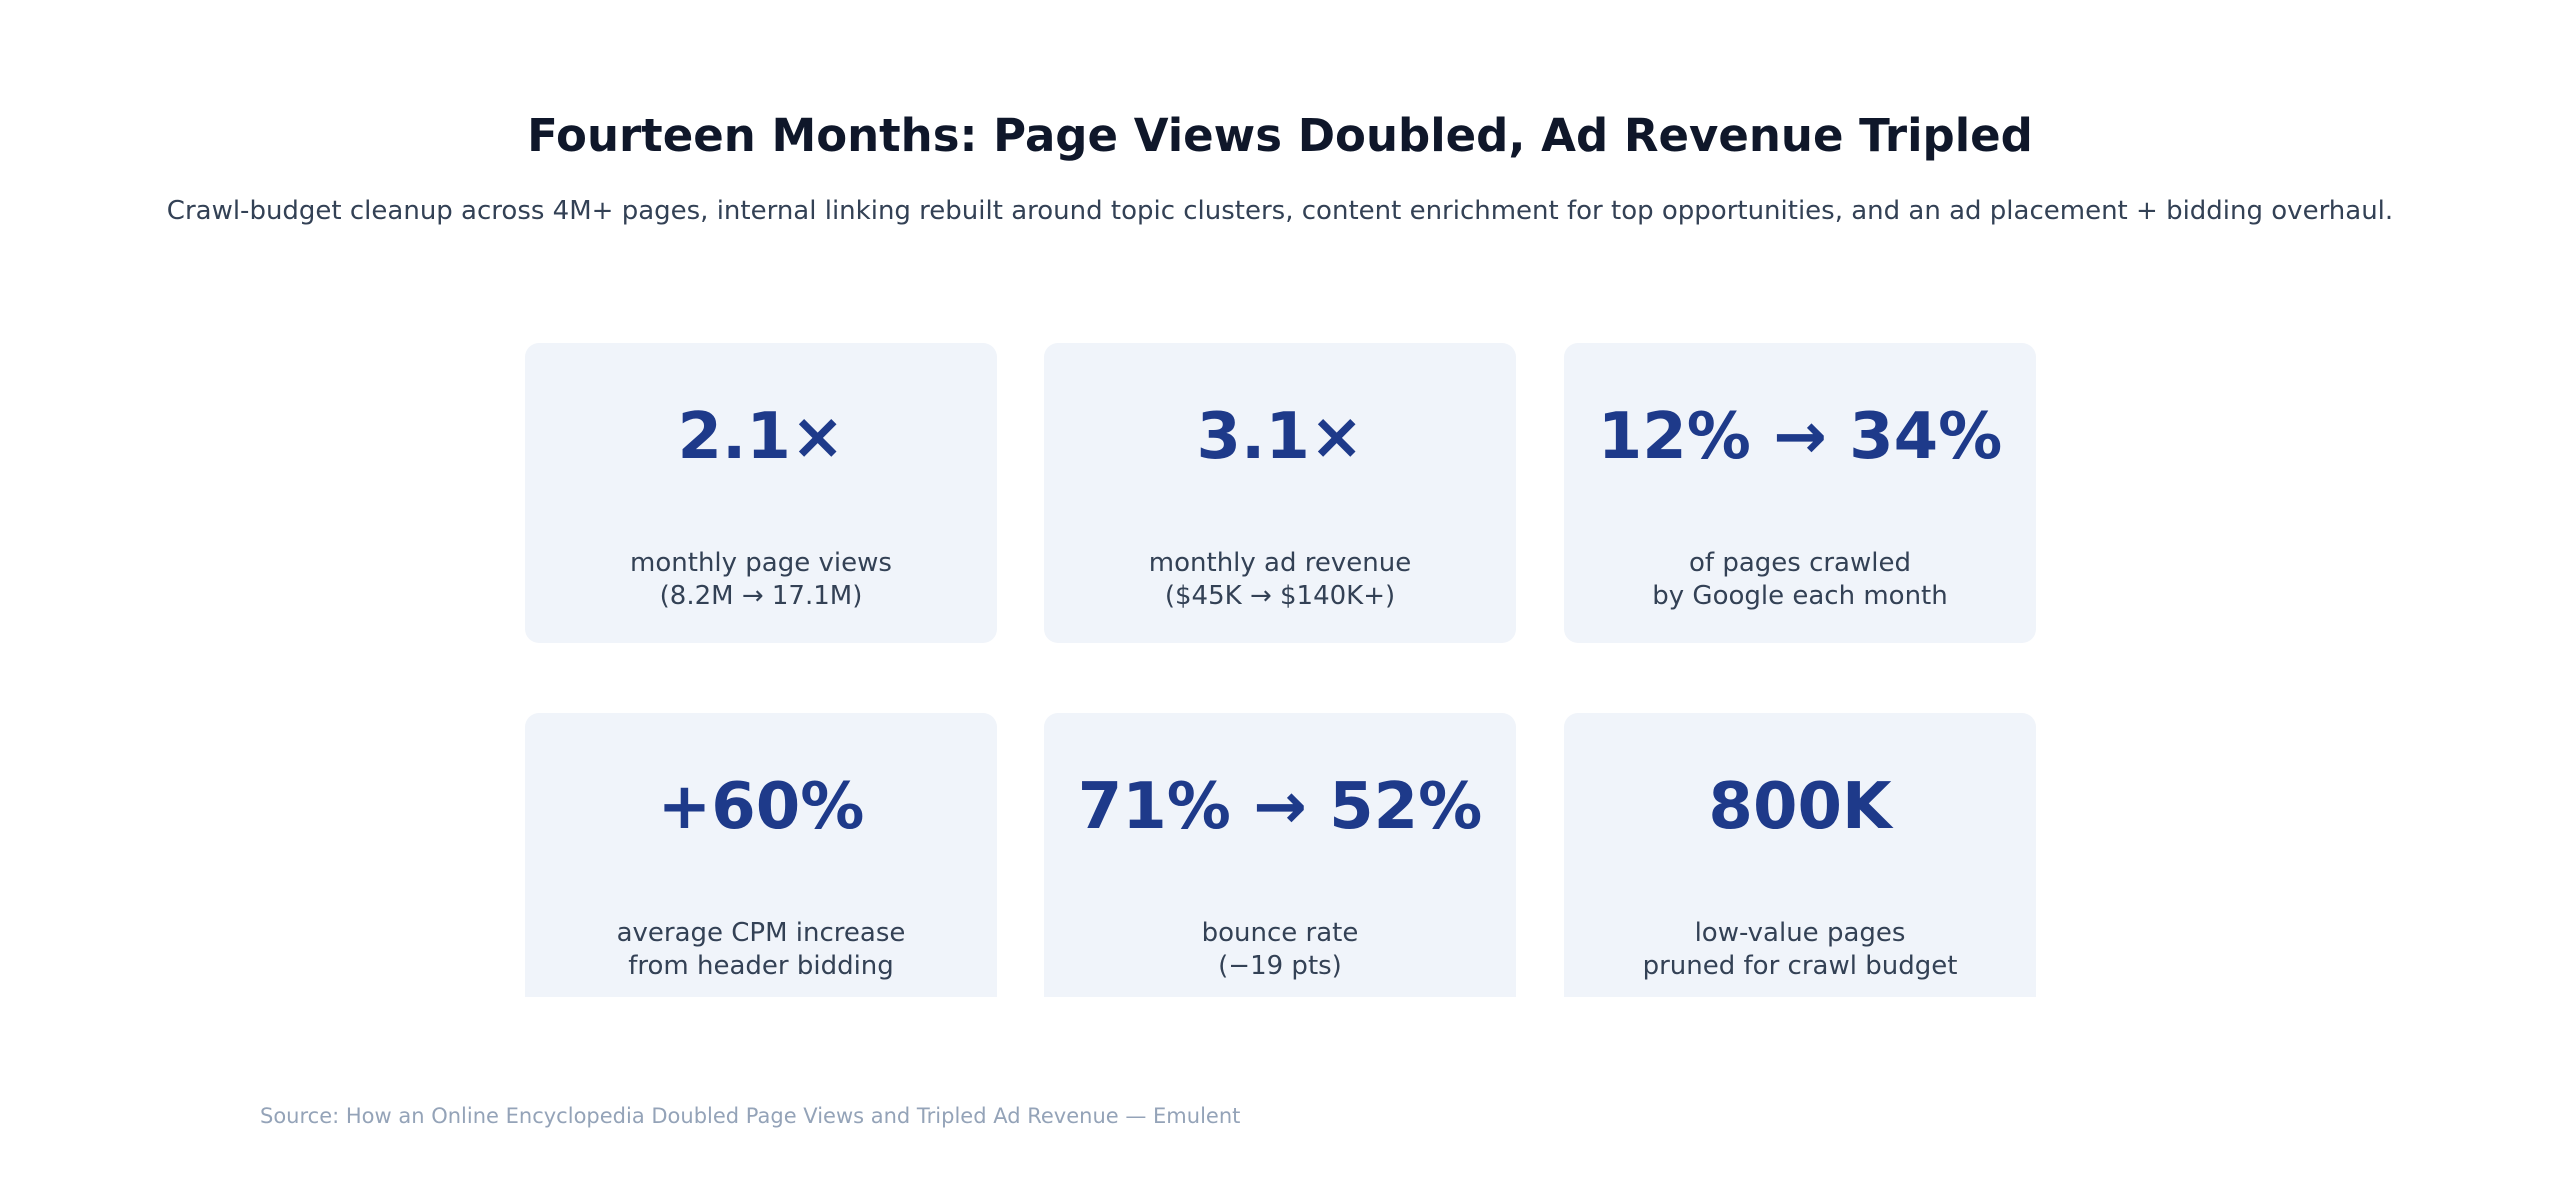 The height and width of the screenshot is (1202, 2560). I want to click on stat-value: 2.1×, so click(761, 437).